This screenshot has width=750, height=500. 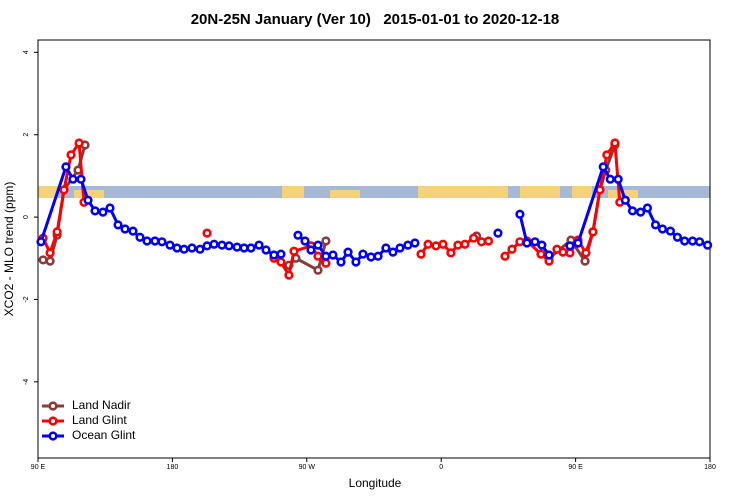 What do you see at coordinates (441, 467) in the screenshot?
I see `x-tick-label: 0` at bounding box center [441, 467].